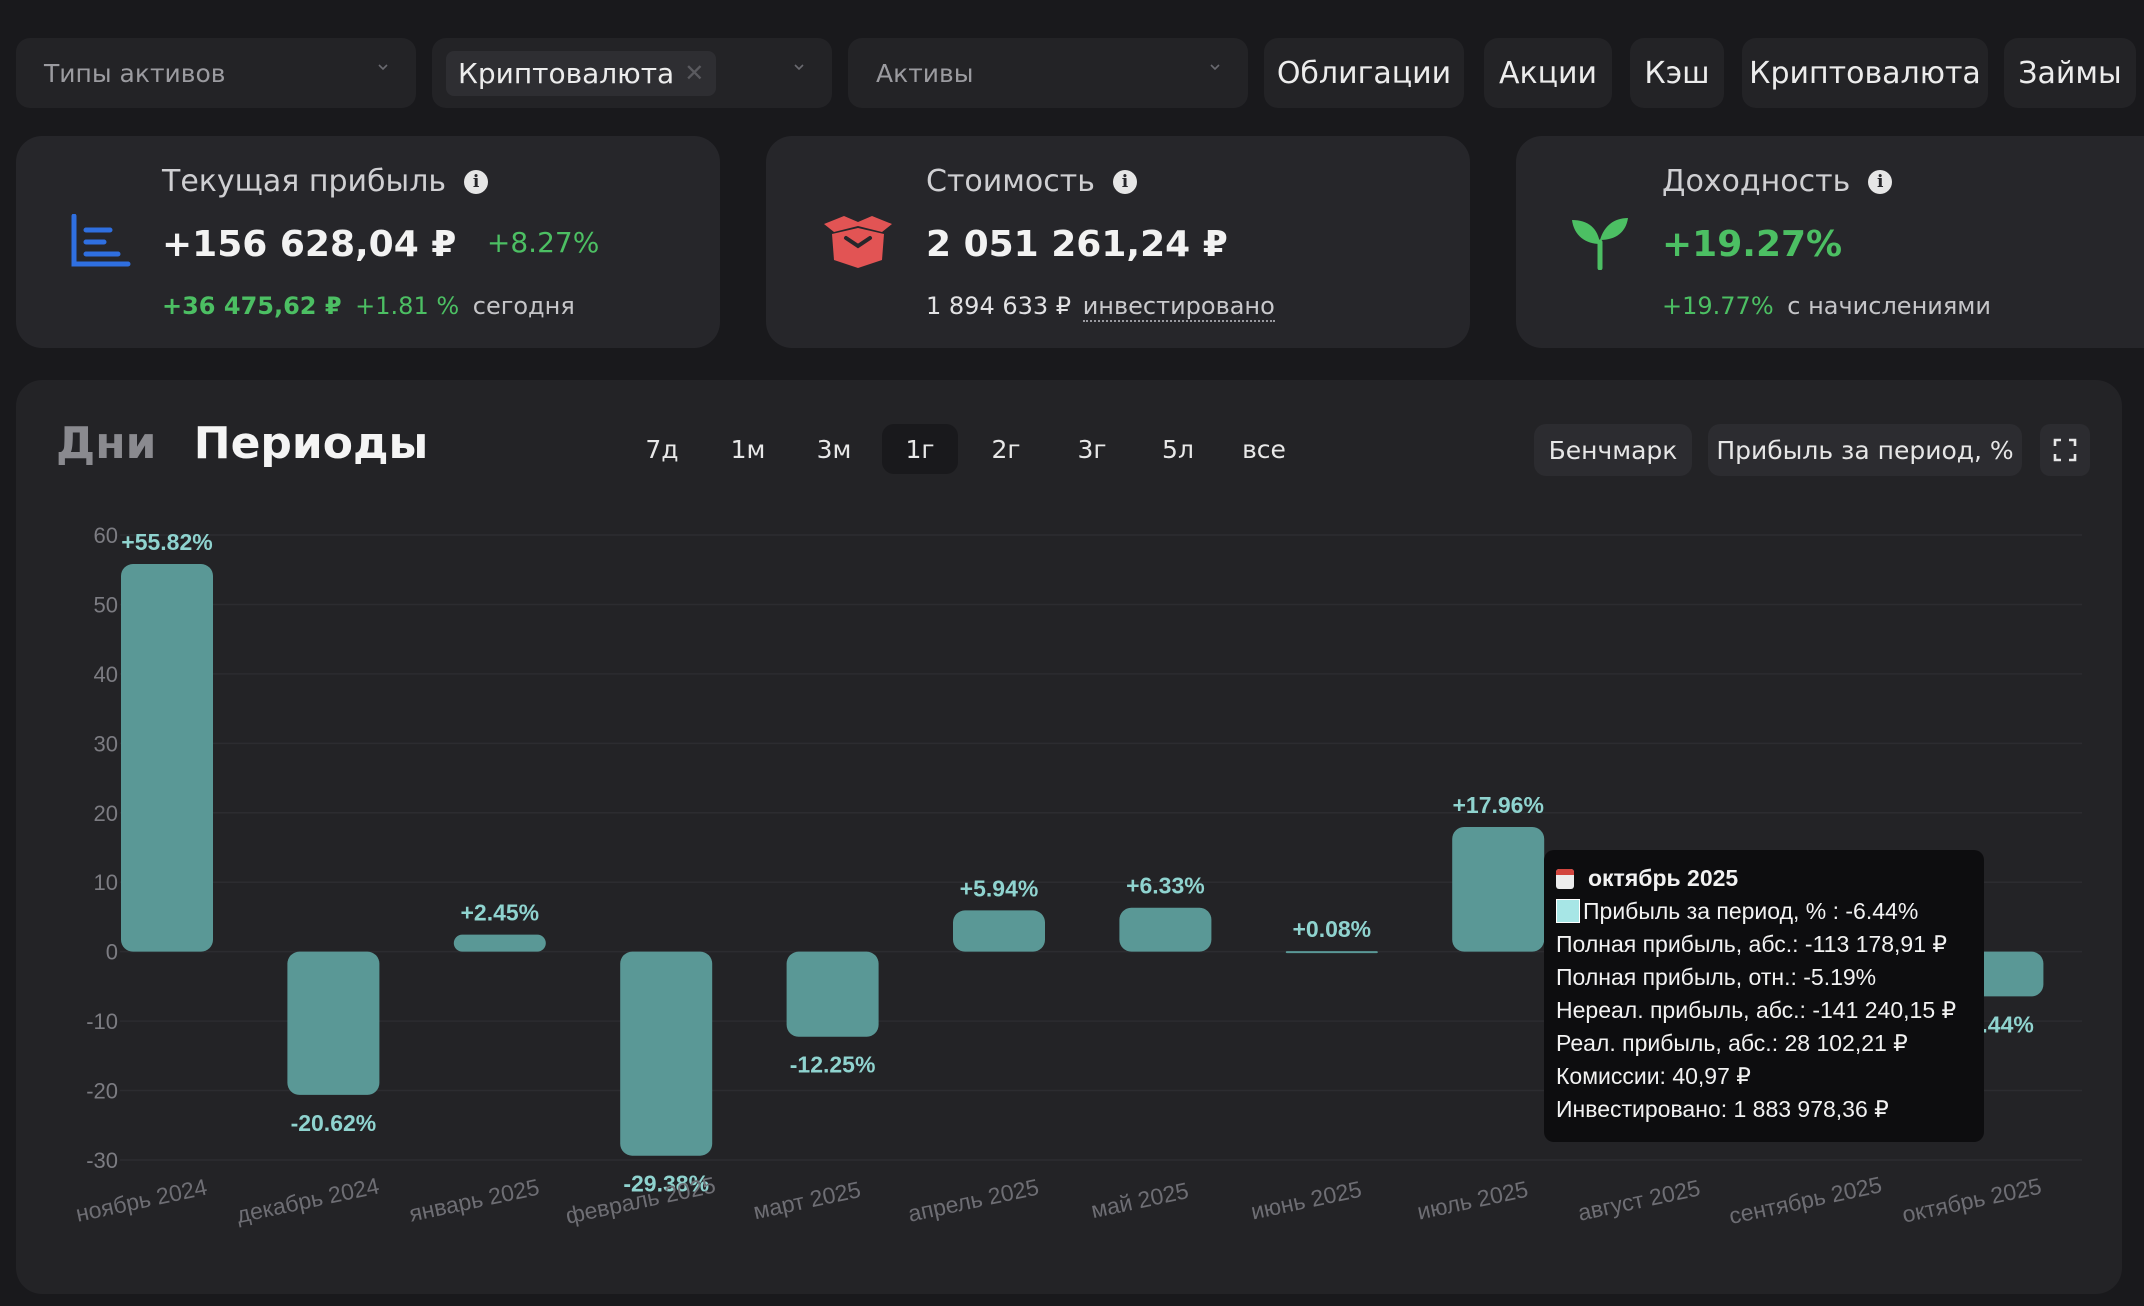 The height and width of the screenshot is (1306, 2144). Describe the element at coordinates (834, 449) in the screenshot. I see `range-3m: 3м` at that location.